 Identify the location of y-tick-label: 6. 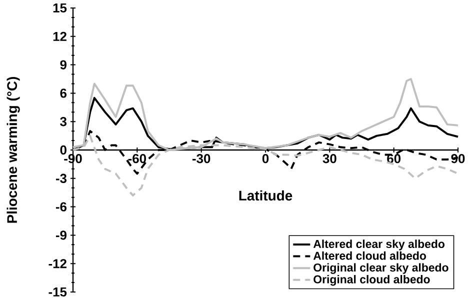
(63, 93).